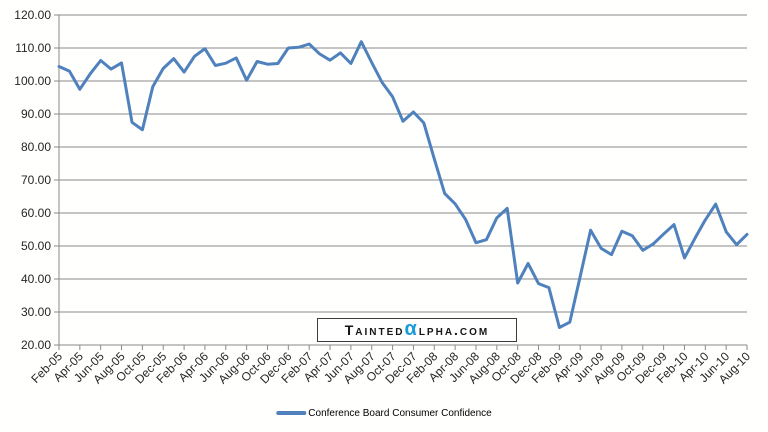 The width and height of the screenshot is (768, 432). Describe the element at coordinates (32, 81) in the screenshot. I see `y-axis-tick-label: 100.00` at that location.